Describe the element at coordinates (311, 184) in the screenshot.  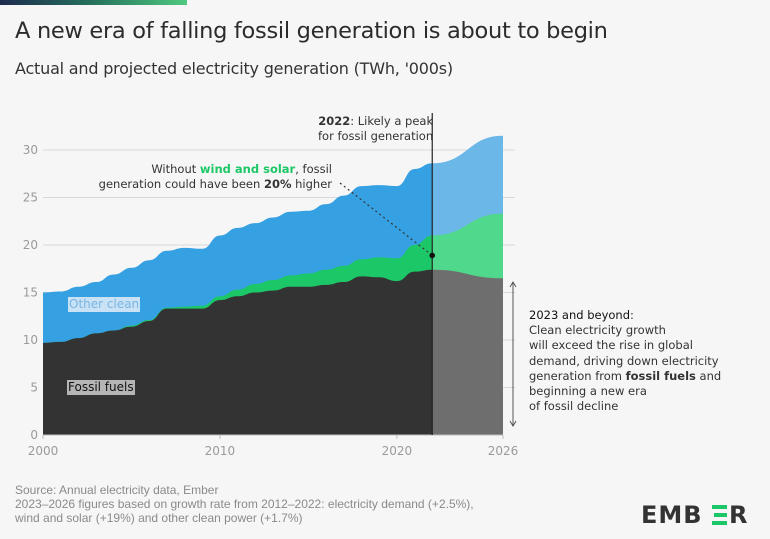
I see `ws-line2-post: higher` at that location.